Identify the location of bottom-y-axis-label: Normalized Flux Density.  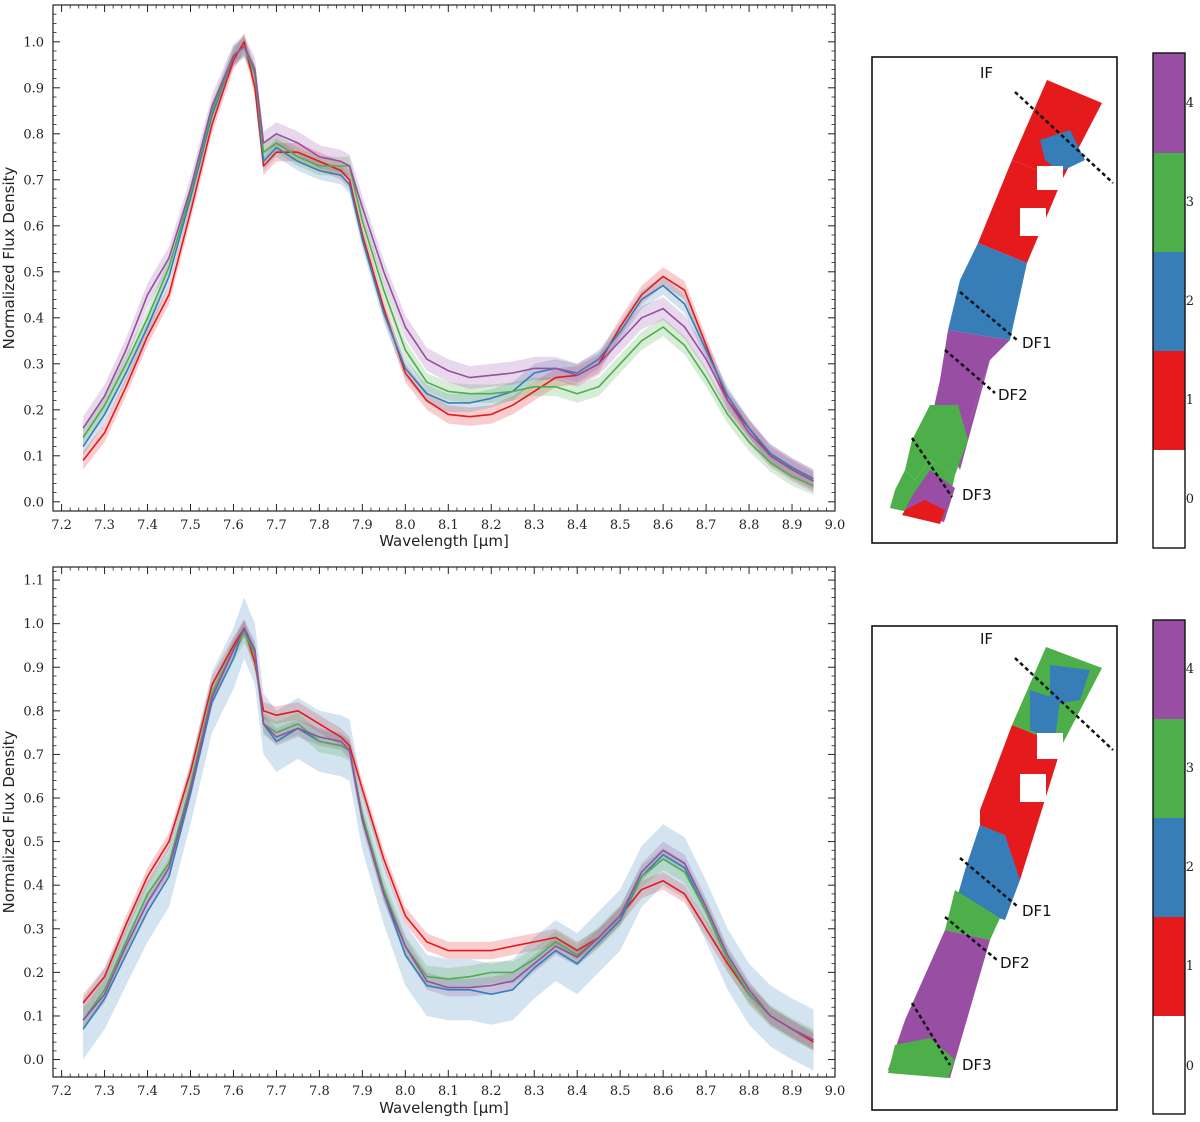
(9, 821).